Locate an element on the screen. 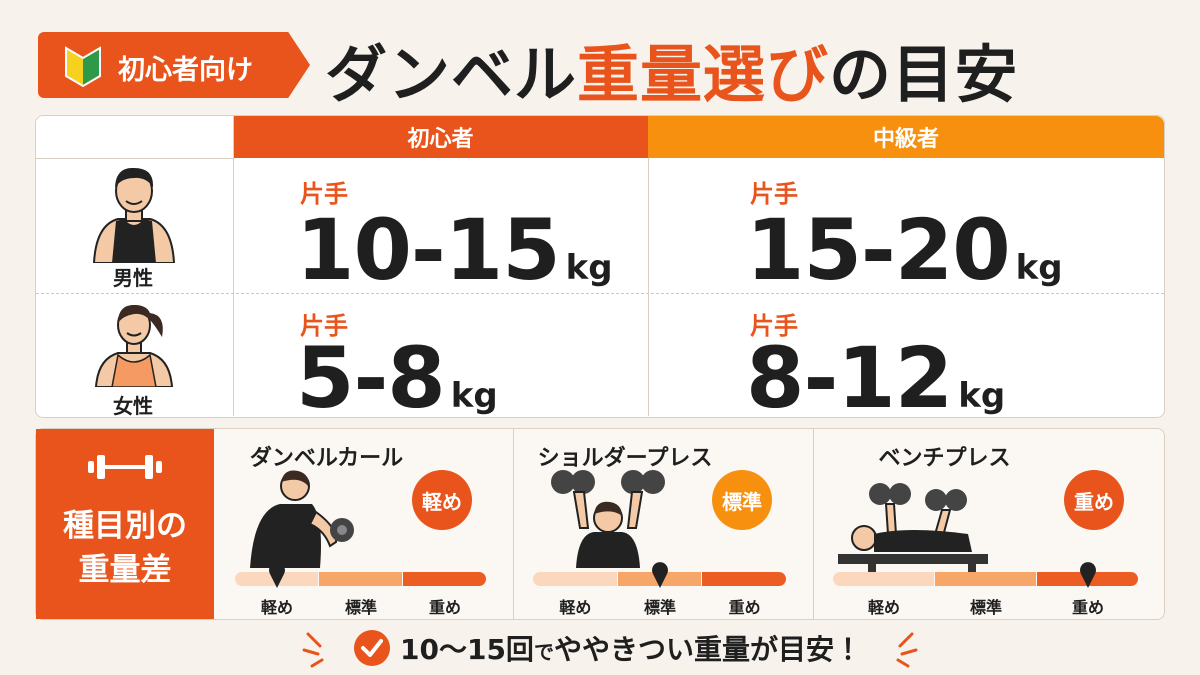  exercise-heading-block is located at coordinates (125, 524).